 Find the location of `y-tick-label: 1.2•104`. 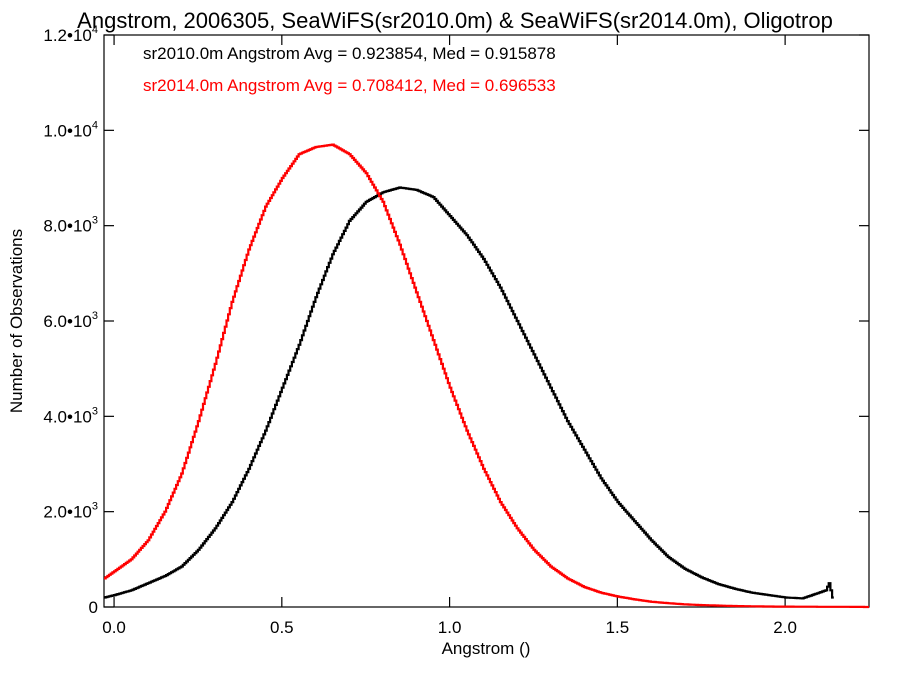

y-tick-label: 1.2•104 is located at coordinates (70, 34).